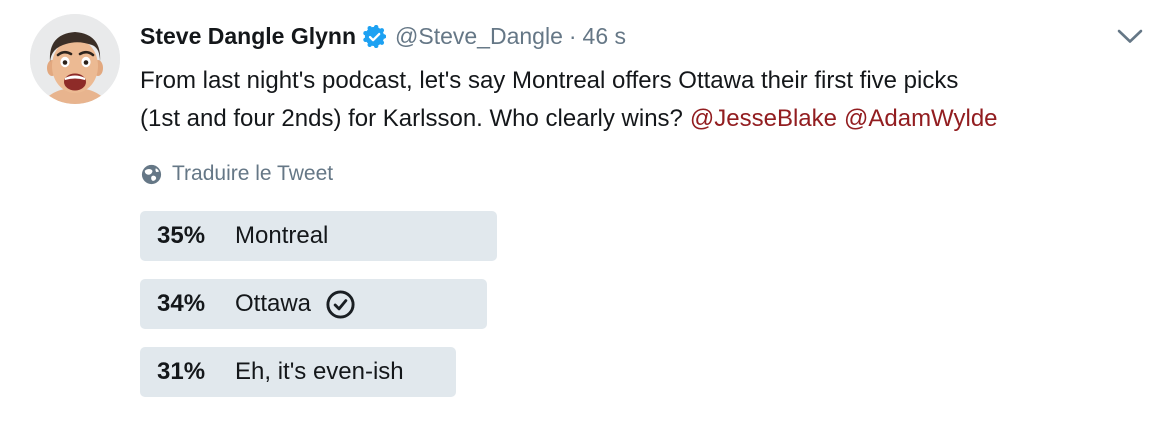  Describe the element at coordinates (604, 36) in the screenshot. I see `tweet-timestamp: 46 s` at that location.